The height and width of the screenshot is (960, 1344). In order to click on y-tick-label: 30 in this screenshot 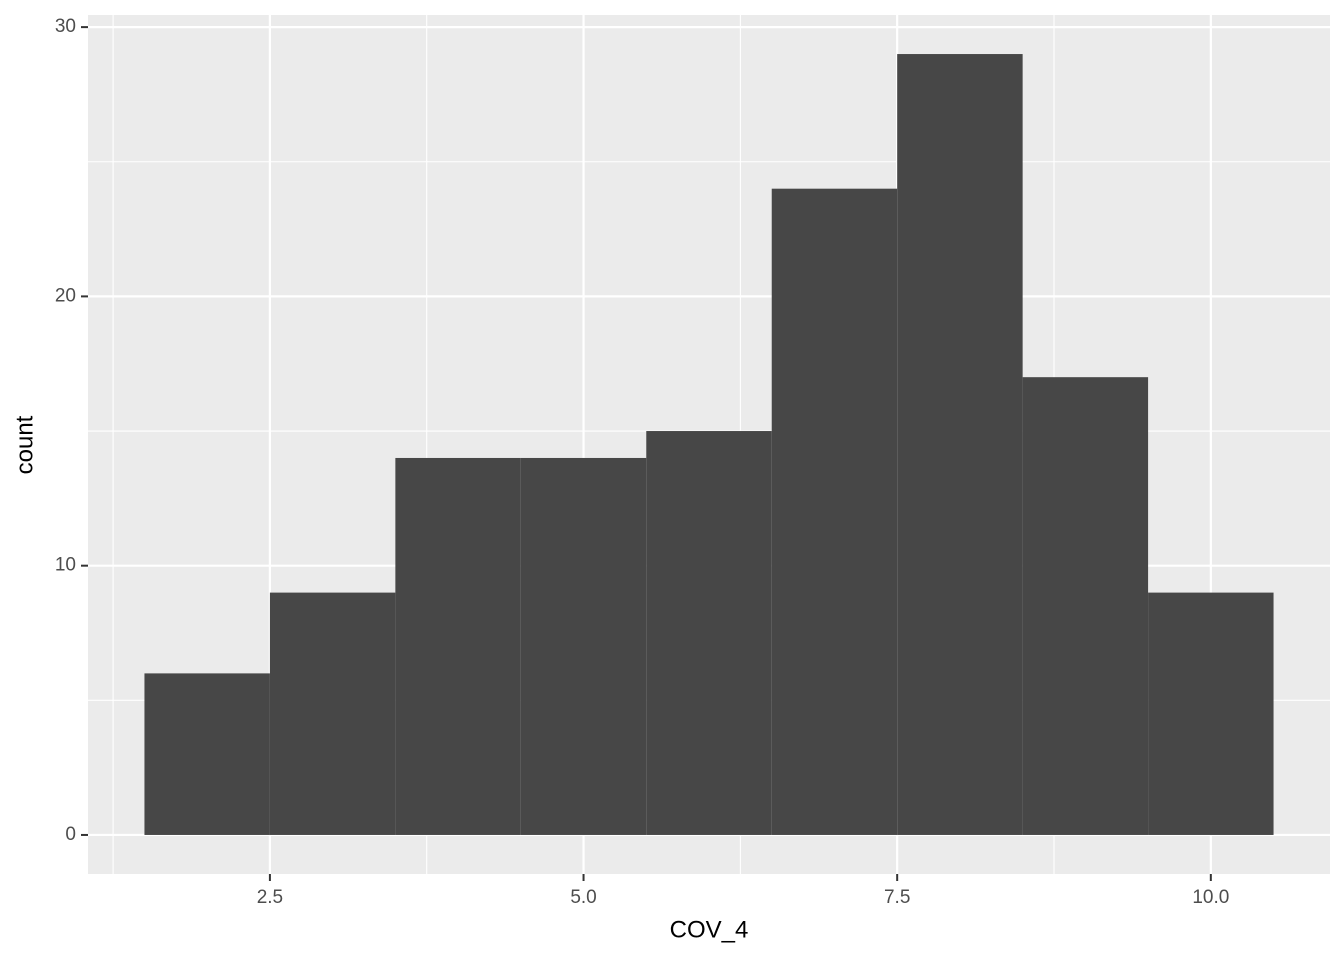, I will do `click(65, 26)`.